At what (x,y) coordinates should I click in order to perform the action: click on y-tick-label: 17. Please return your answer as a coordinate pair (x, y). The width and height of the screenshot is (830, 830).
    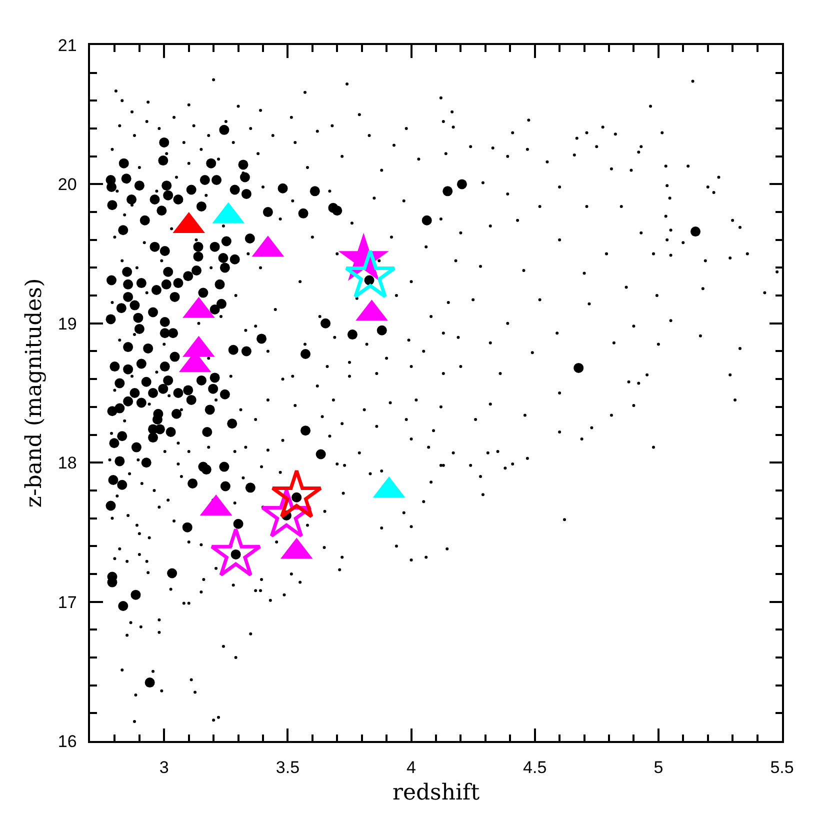
    Looking at the image, I should click on (67, 602).